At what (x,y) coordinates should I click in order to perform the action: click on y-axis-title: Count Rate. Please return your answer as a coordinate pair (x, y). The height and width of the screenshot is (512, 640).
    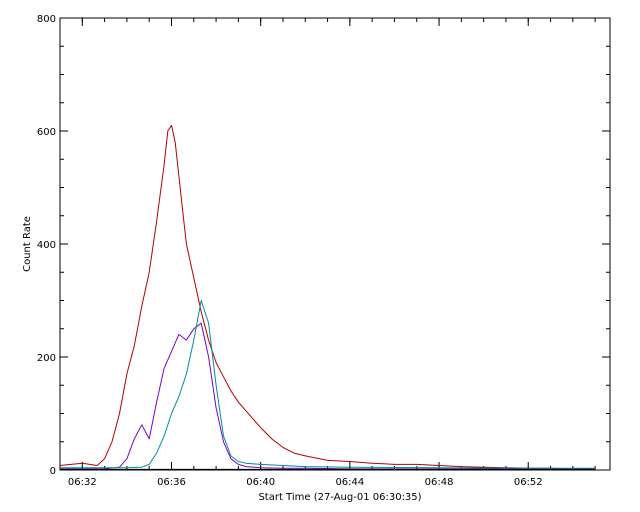
    Looking at the image, I should click on (27, 244).